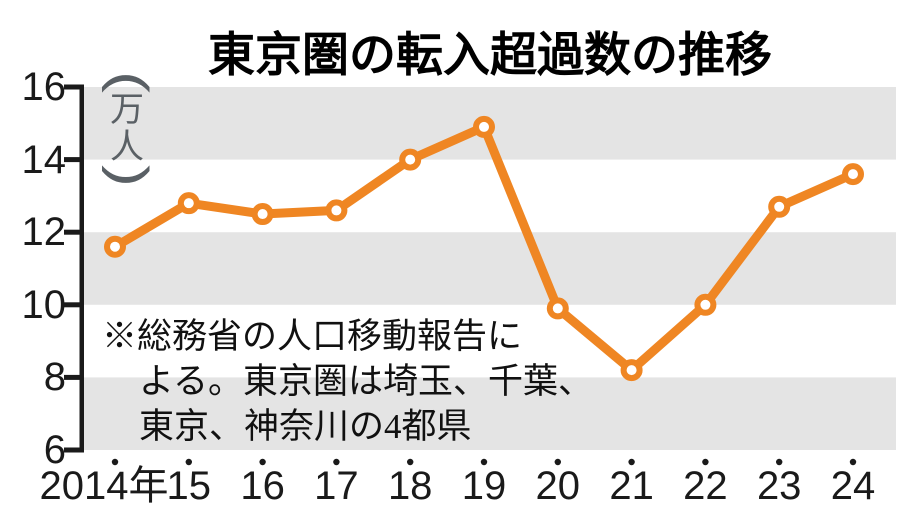 The width and height of the screenshot is (900, 523). What do you see at coordinates (484, 486) in the screenshot?
I see `x-tick-label: 19` at bounding box center [484, 486].